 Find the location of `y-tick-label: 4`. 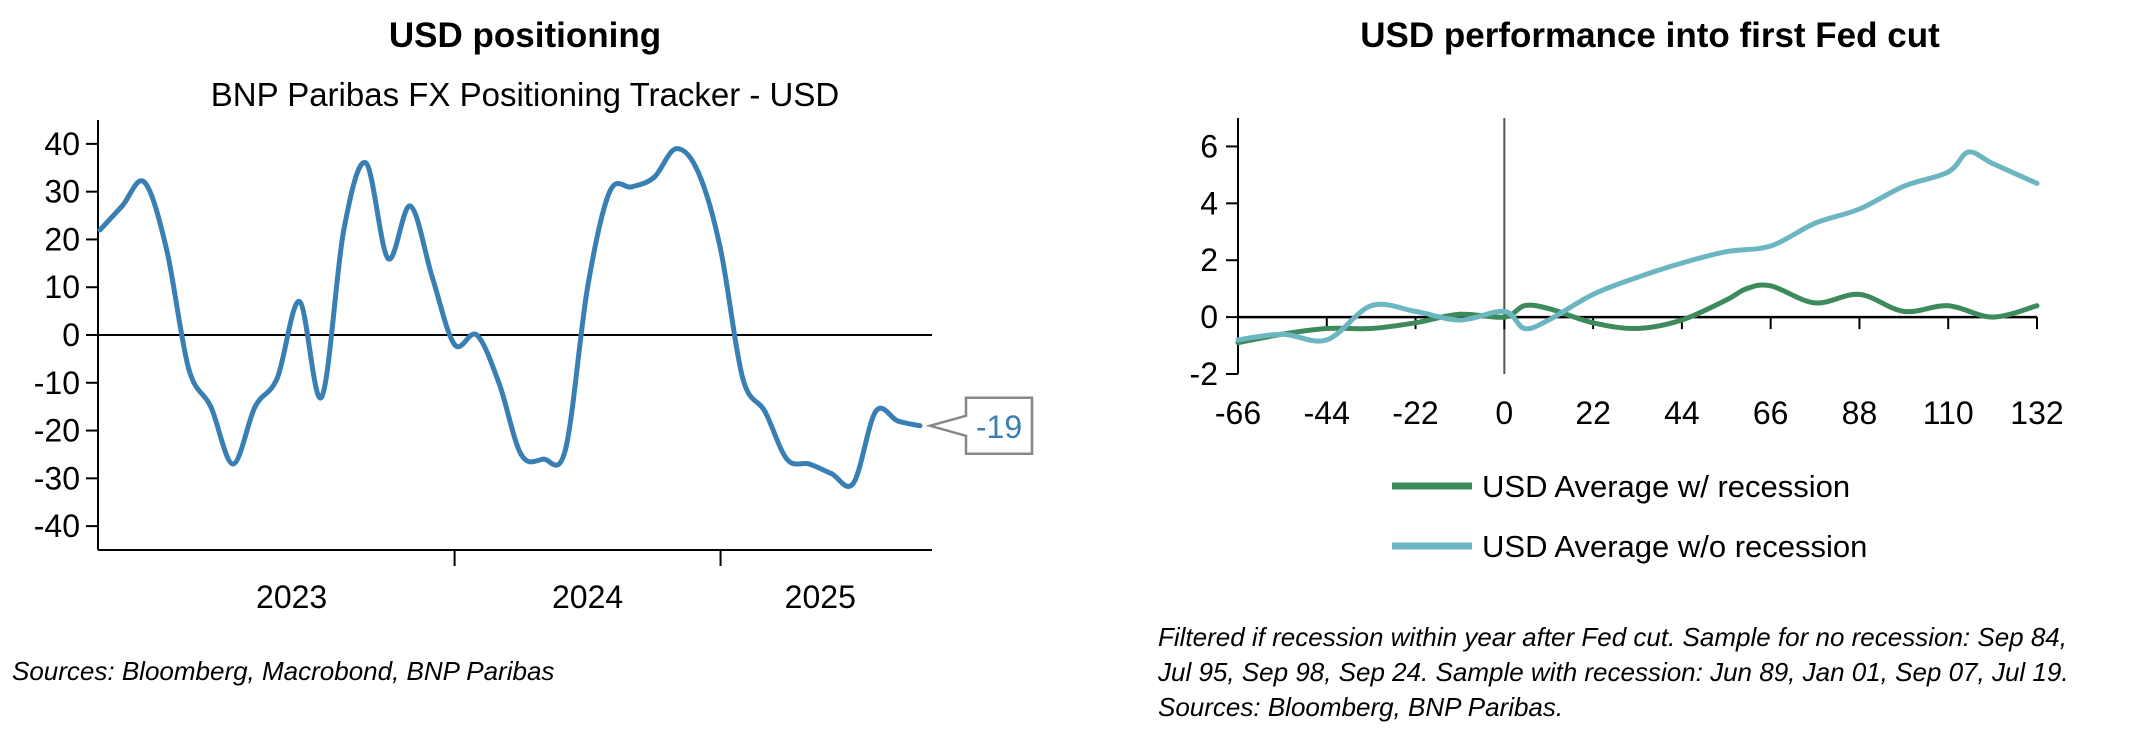

y-tick-label: 4 is located at coordinates (1209, 203).